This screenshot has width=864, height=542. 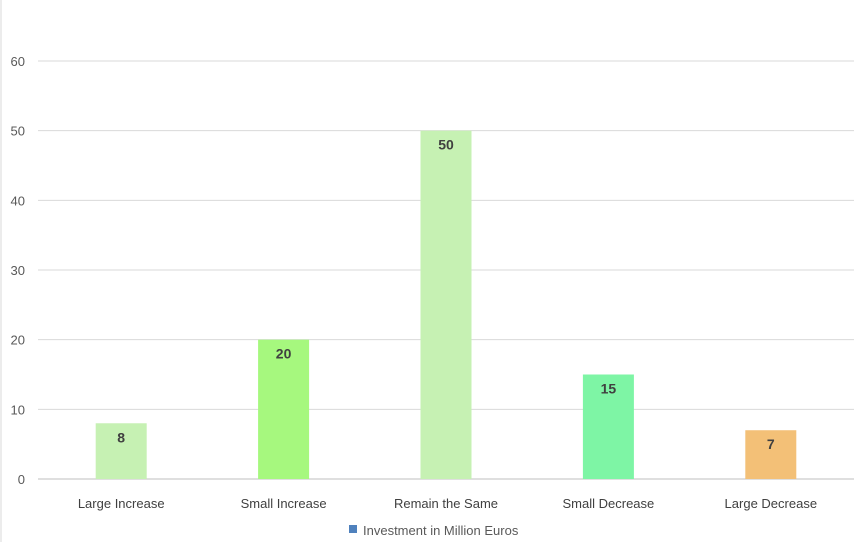 I want to click on data-label: 15, so click(x=609, y=389).